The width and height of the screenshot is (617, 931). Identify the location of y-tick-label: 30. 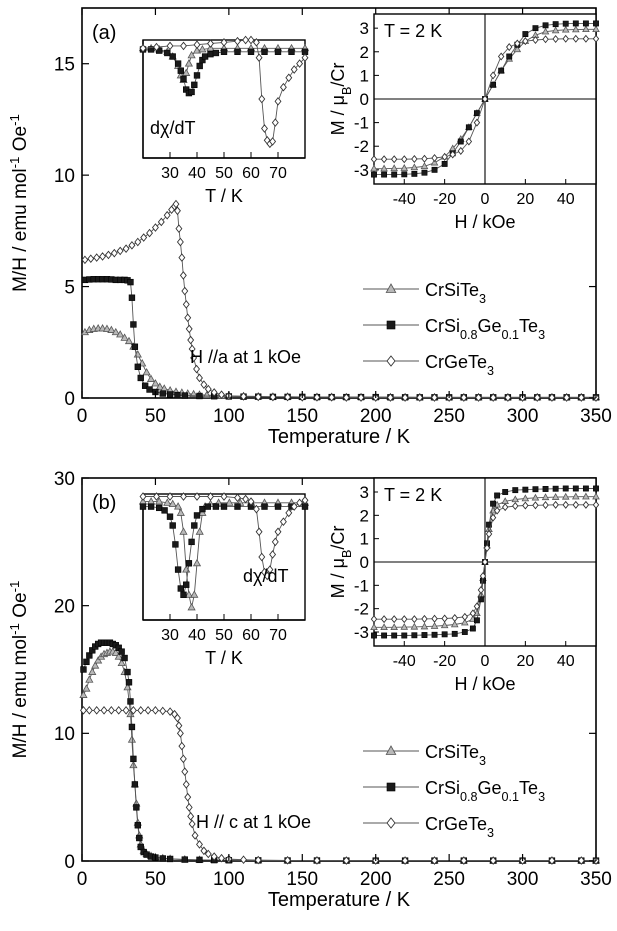
(64, 479).